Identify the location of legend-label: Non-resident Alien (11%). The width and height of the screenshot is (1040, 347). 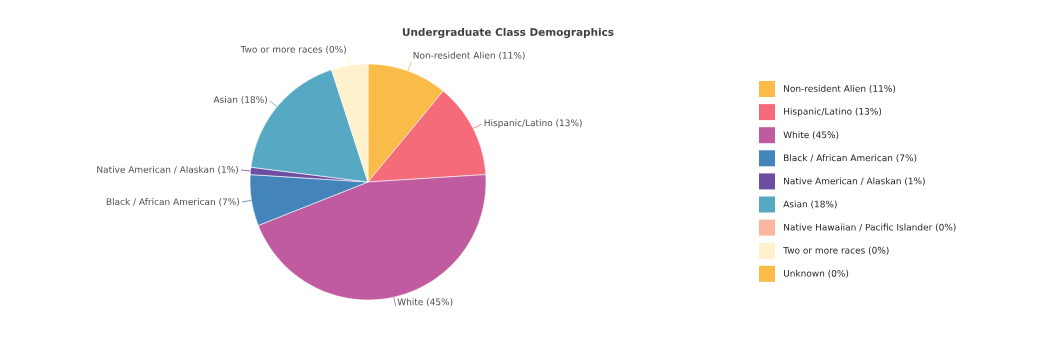
(840, 89).